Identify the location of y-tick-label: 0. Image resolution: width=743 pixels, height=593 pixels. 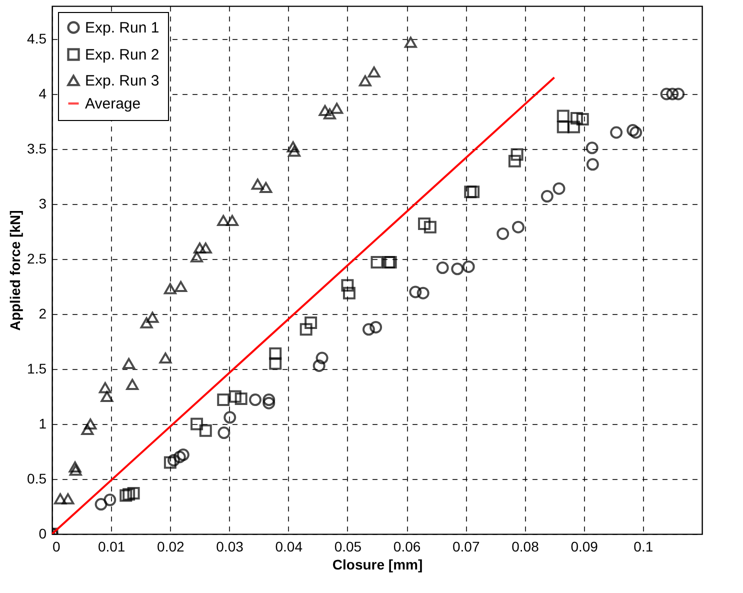
(42, 534).